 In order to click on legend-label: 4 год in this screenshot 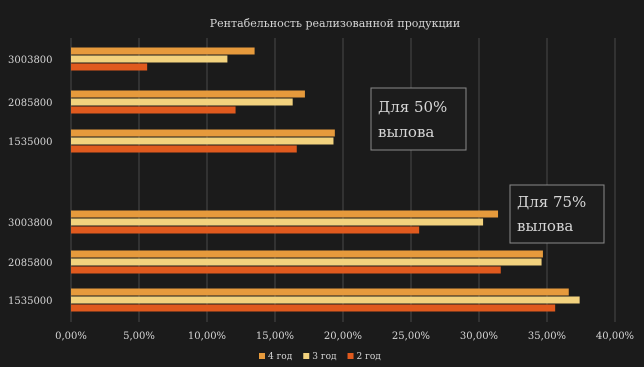, I will do `click(280, 357)`.